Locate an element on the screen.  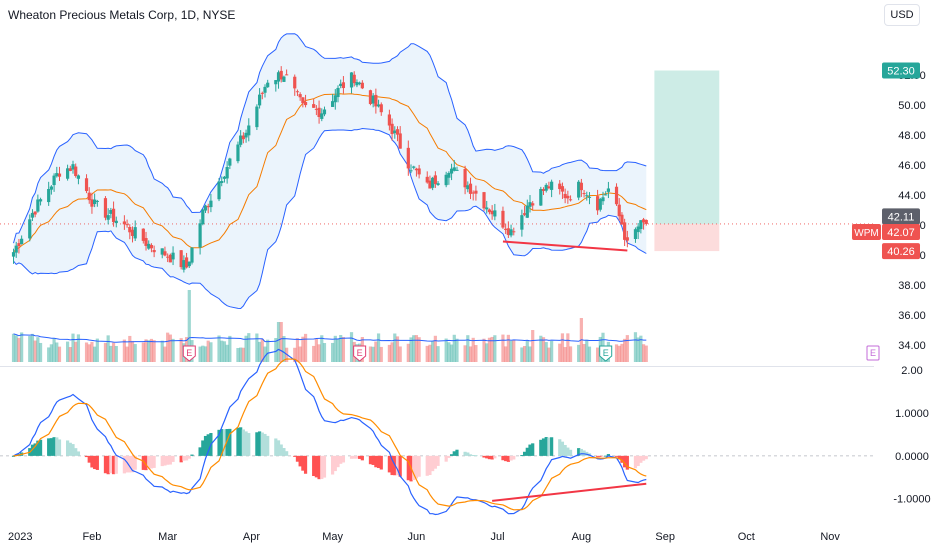
macd-y-axis: 2.00 1.0000 0.0000 -1.0000 is located at coordinates (911, 435).